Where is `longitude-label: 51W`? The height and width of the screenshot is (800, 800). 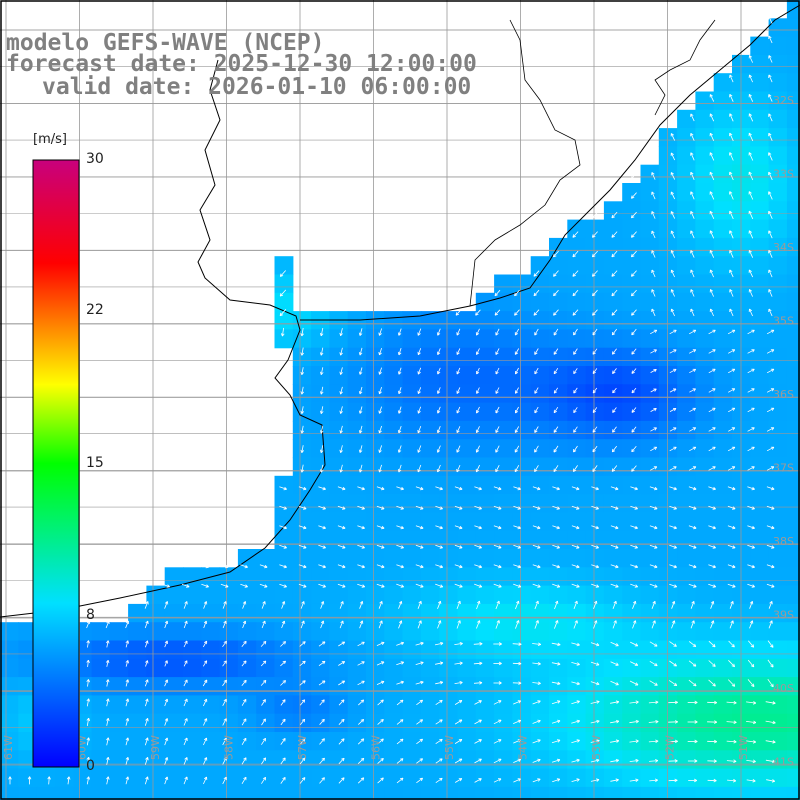 longitude-label: 51W is located at coordinates (743, 747).